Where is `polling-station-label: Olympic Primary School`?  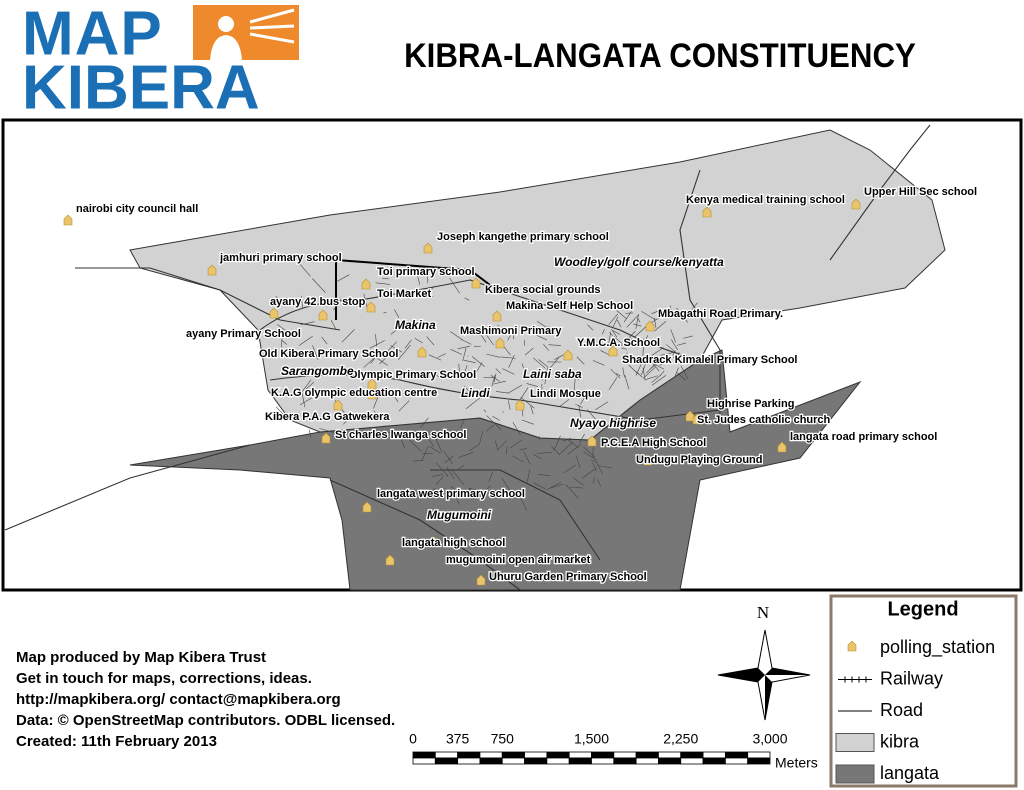
polling-station-label: Olympic Primary School is located at coordinates (412, 375).